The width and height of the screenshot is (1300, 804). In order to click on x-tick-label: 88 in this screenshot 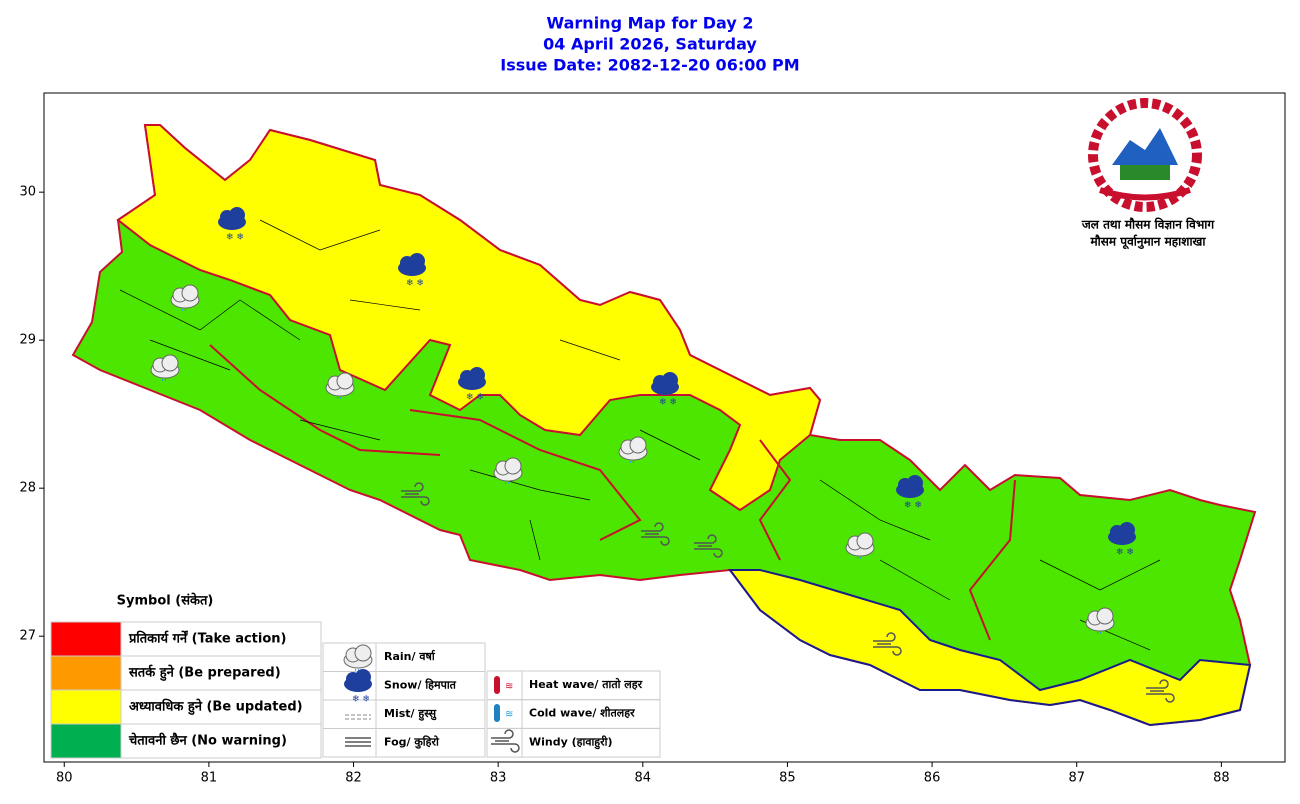, I will do `click(1221, 778)`.